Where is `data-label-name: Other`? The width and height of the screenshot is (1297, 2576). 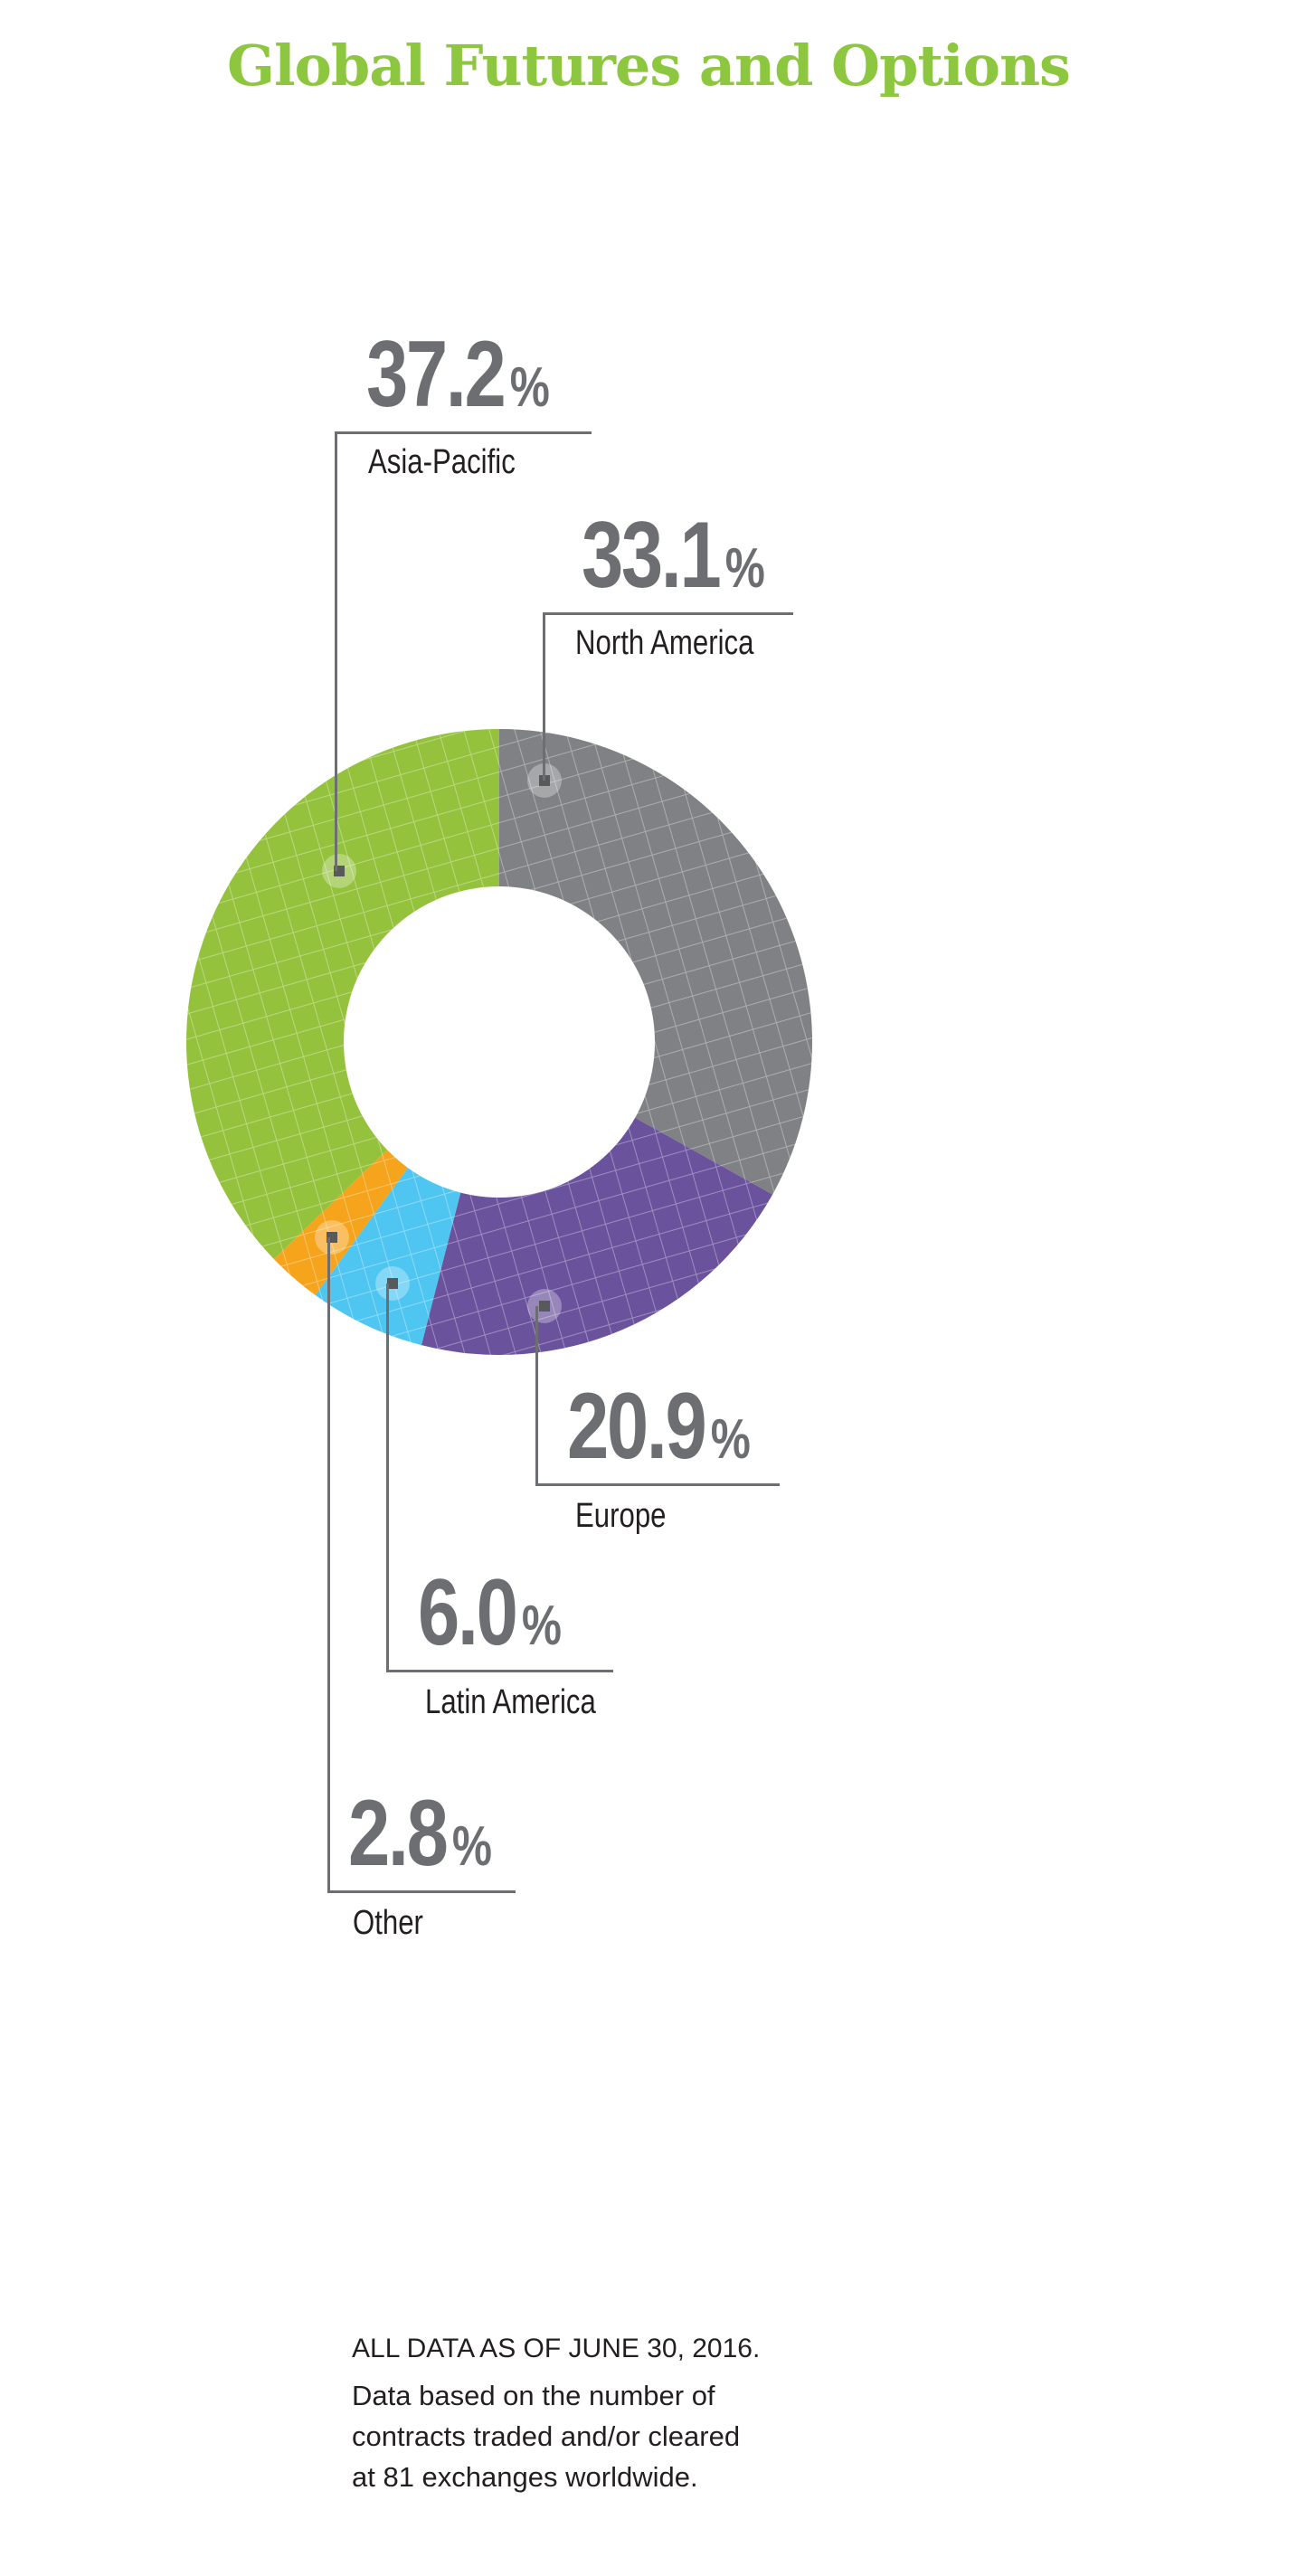 data-label-name: Other is located at coordinates (388, 1923).